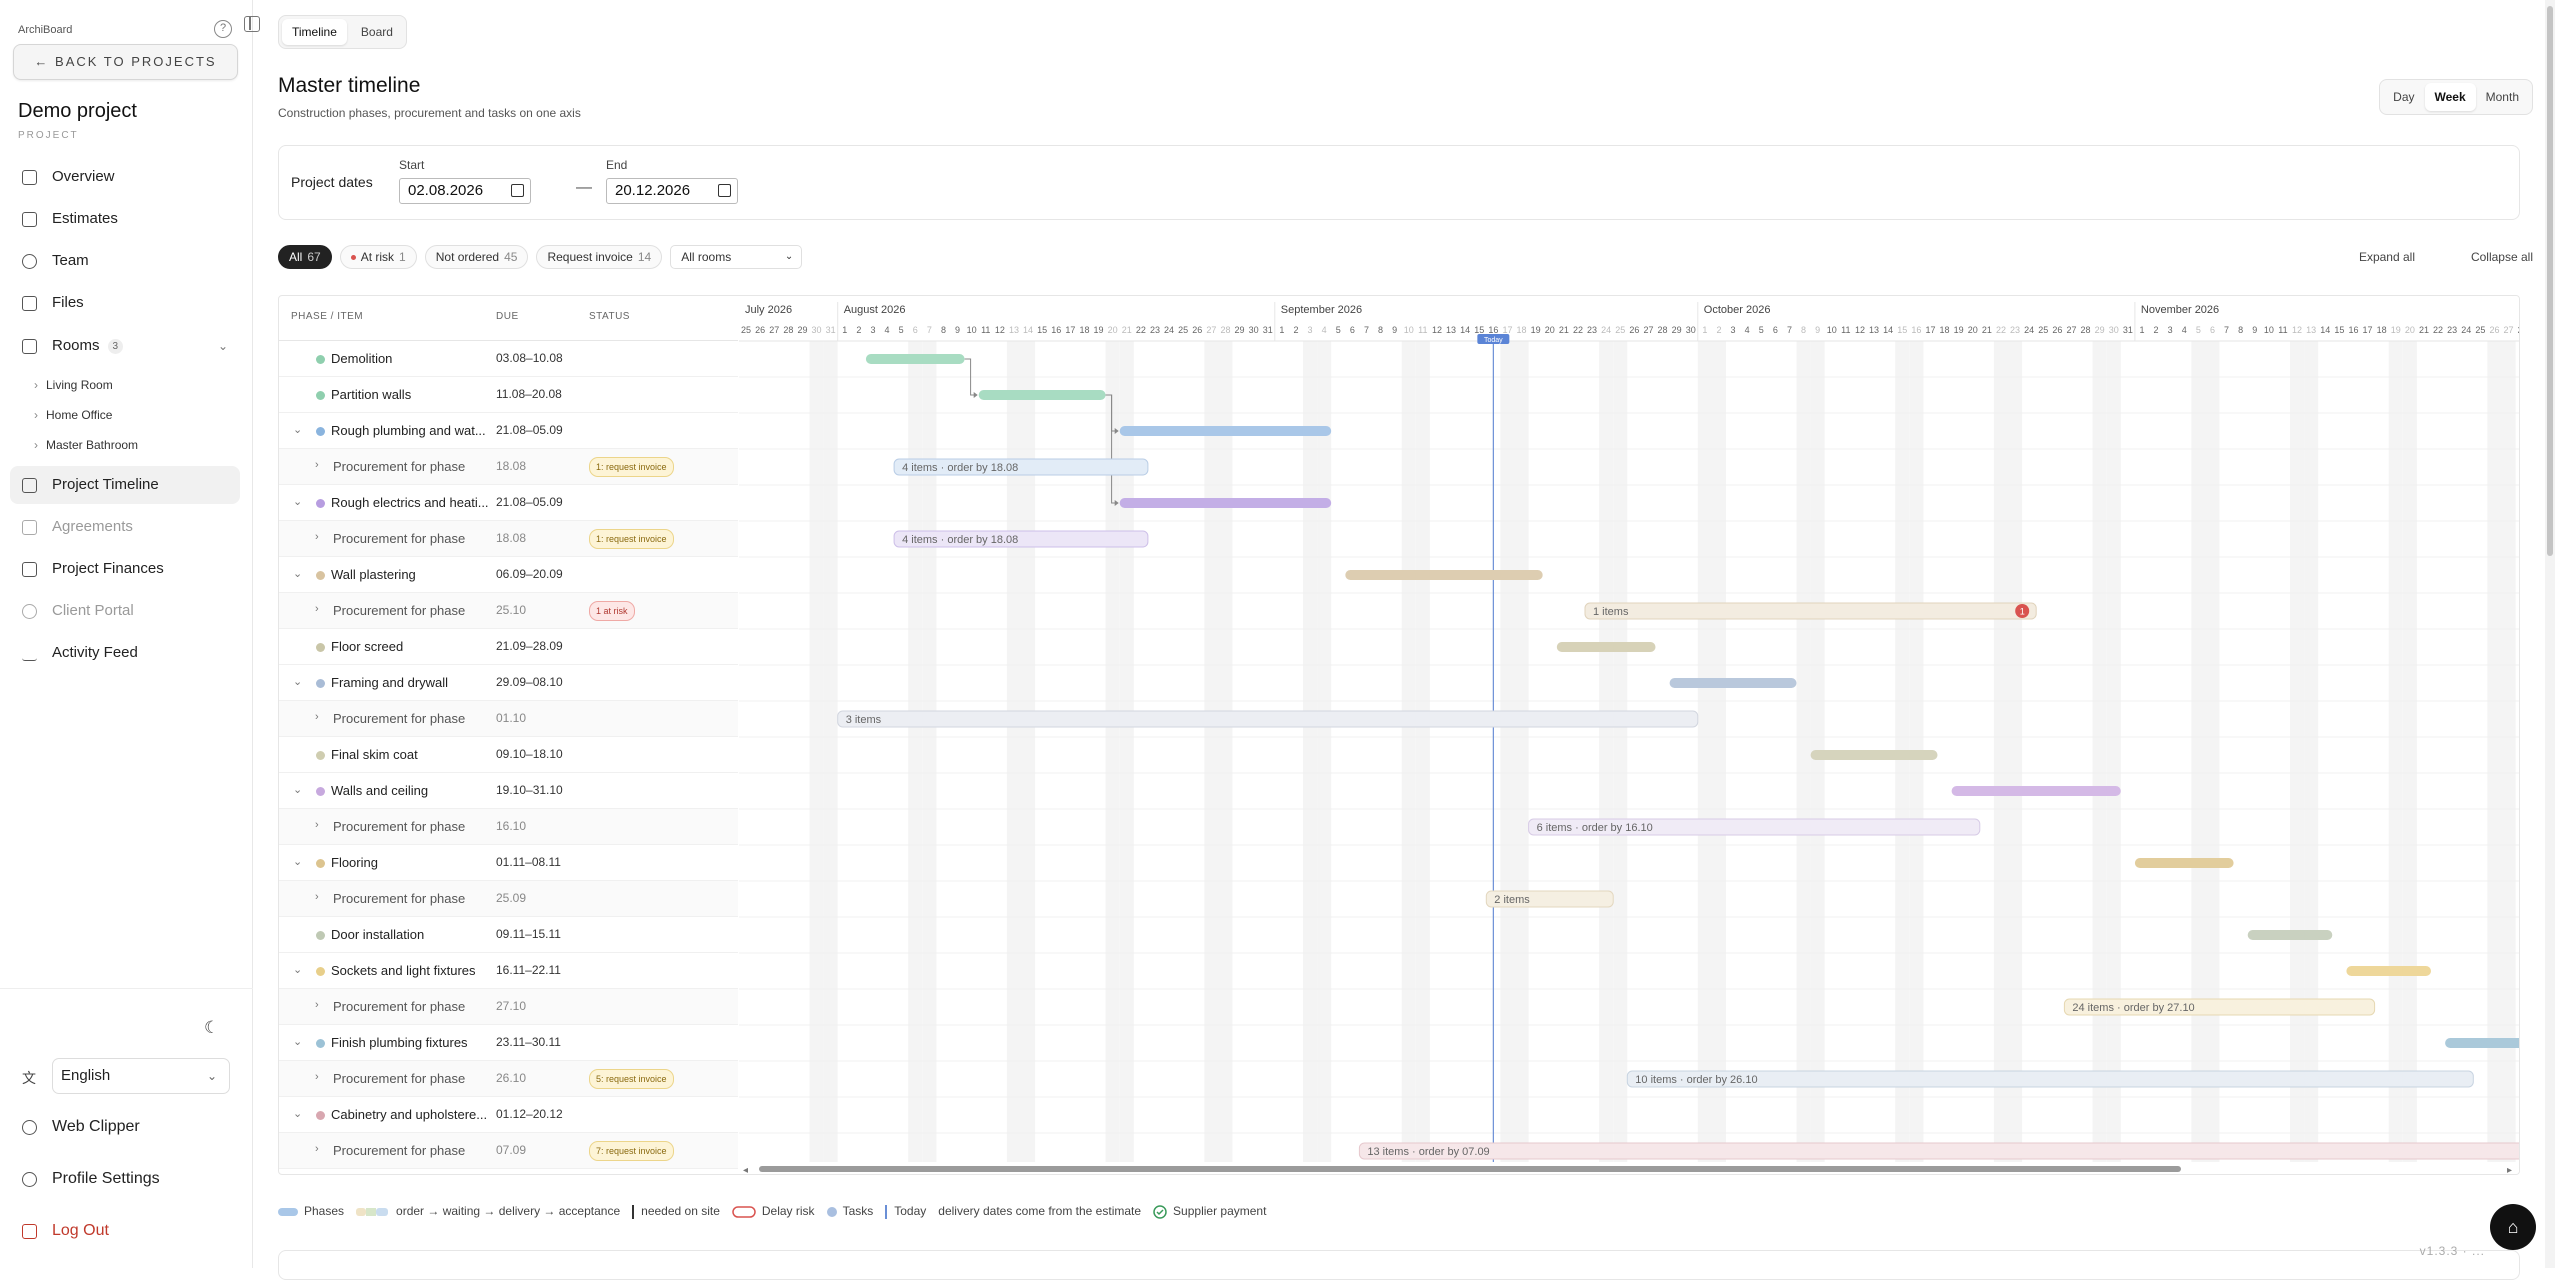  I want to click on back-to-projects-button: ← BACK TO PROJECTS, so click(125, 62).